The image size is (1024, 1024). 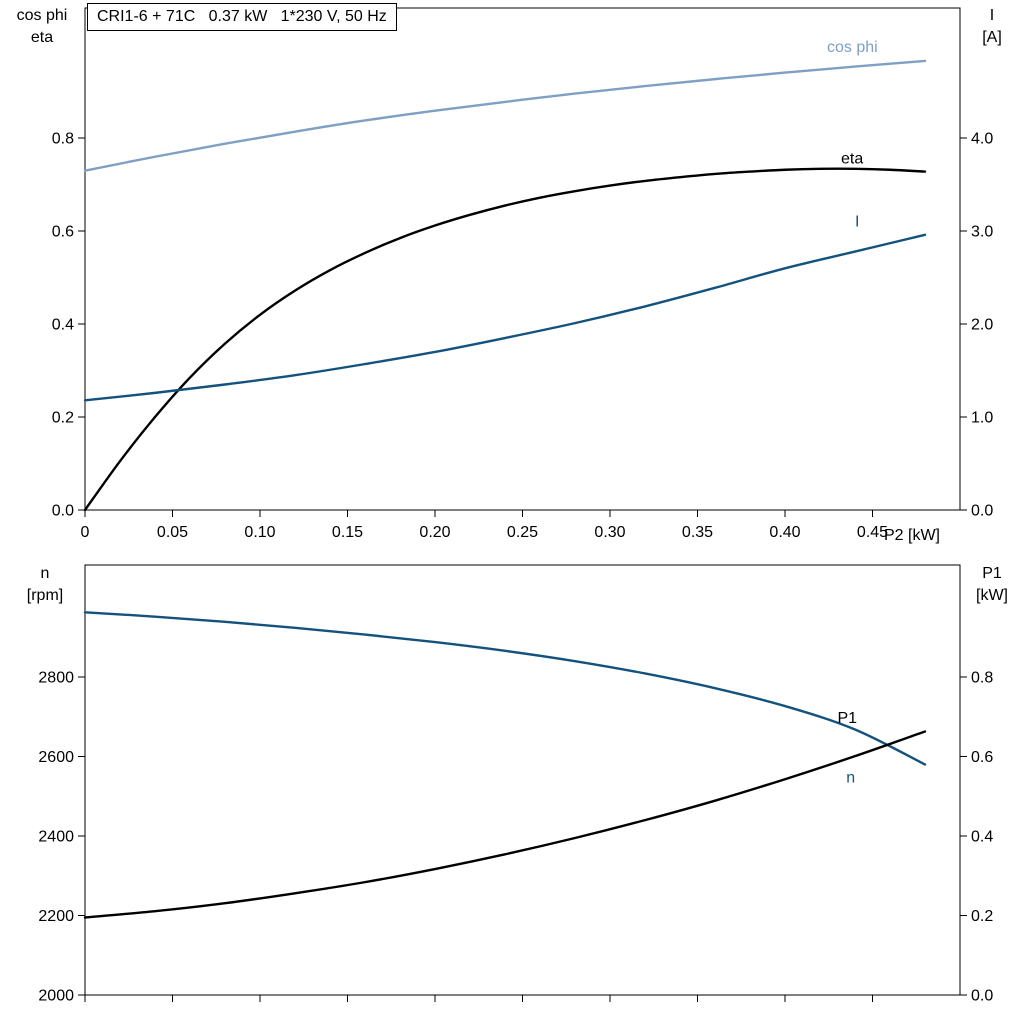 What do you see at coordinates (982, 916) in the screenshot?
I see `y-right-tick-label: 0.2` at bounding box center [982, 916].